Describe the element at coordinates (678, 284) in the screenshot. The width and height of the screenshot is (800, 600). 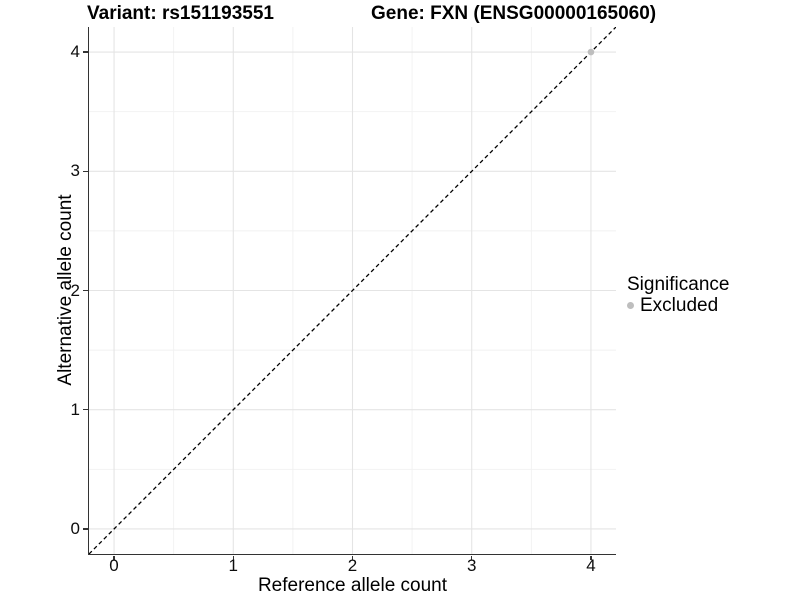
I see `legend-title: Significance` at that location.